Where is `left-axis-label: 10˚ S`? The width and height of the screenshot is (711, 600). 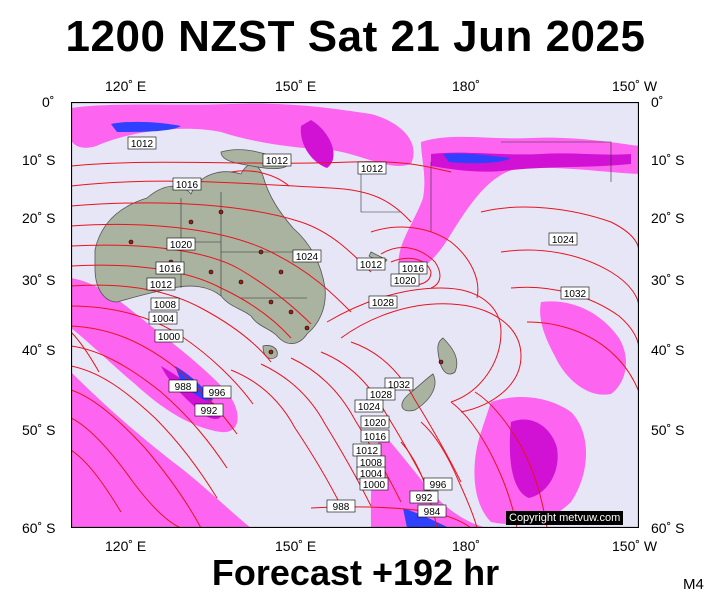
left-axis-label: 10˚ S is located at coordinates (39, 160).